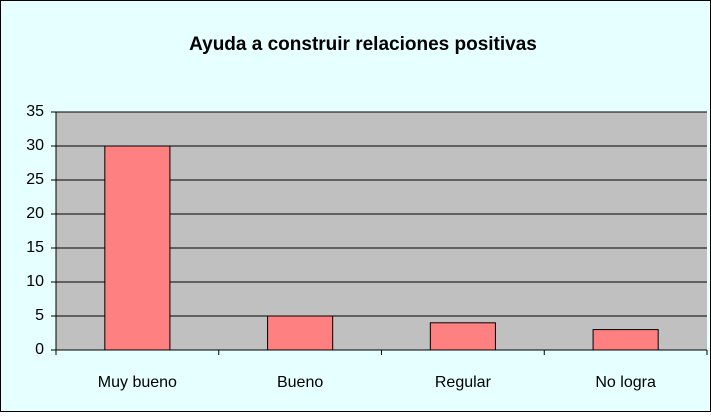  I want to click on x-tick-label: No logra, so click(625, 382).